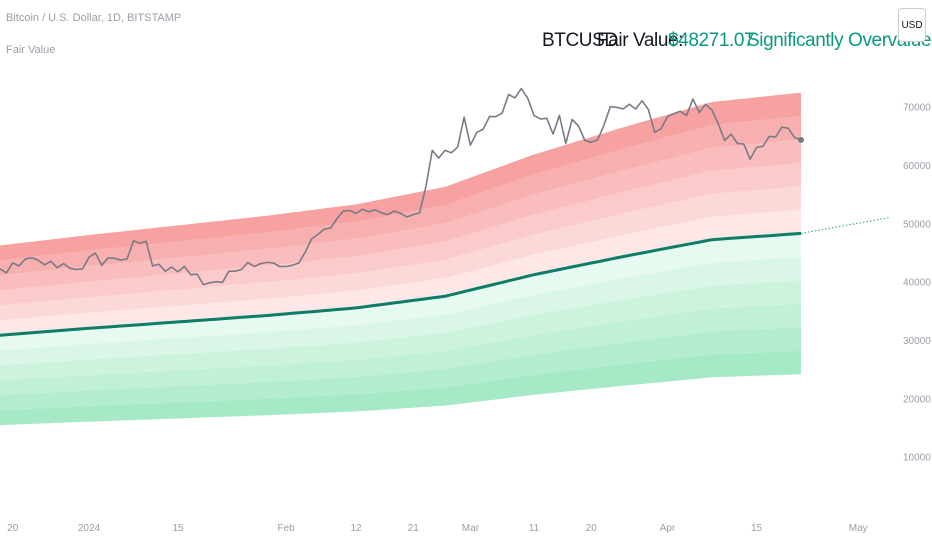 The image size is (932, 550). I want to click on y-tick-label: 50000, so click(917, 224).